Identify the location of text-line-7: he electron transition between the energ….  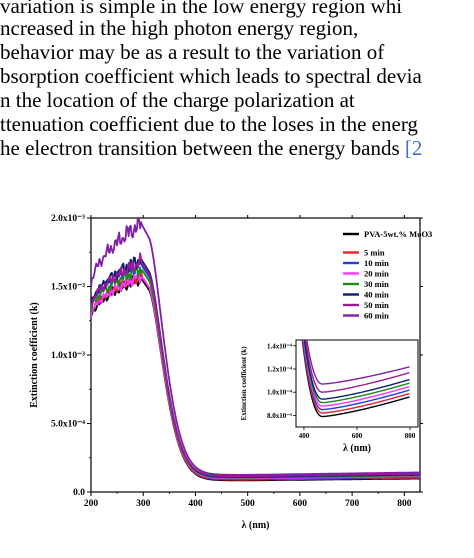
(211, 148).